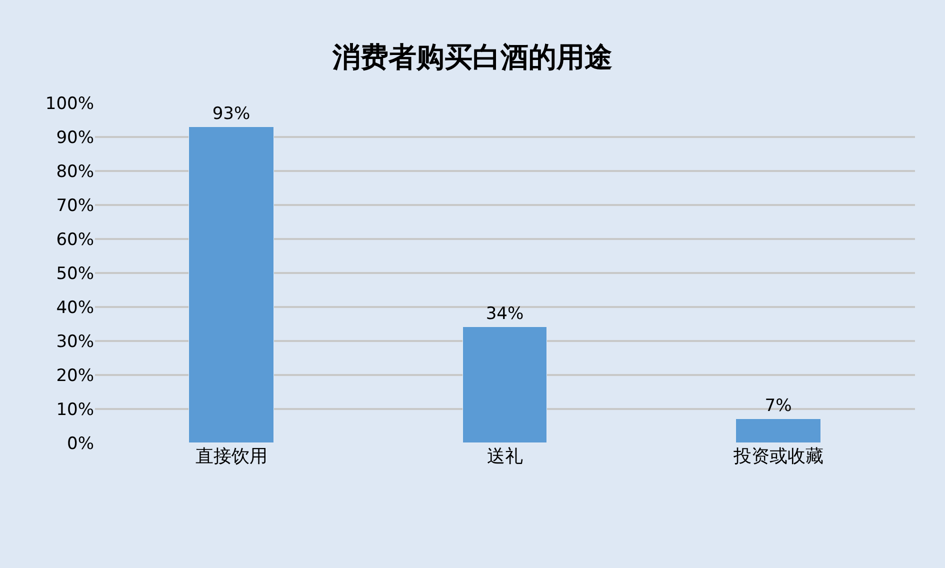 The width and height of the screenshot is (945, 568). What do you see at coordinates (75, 240) in the screenshot?
I see `y-tick-label: 60%` at bounding box center [75, 240].